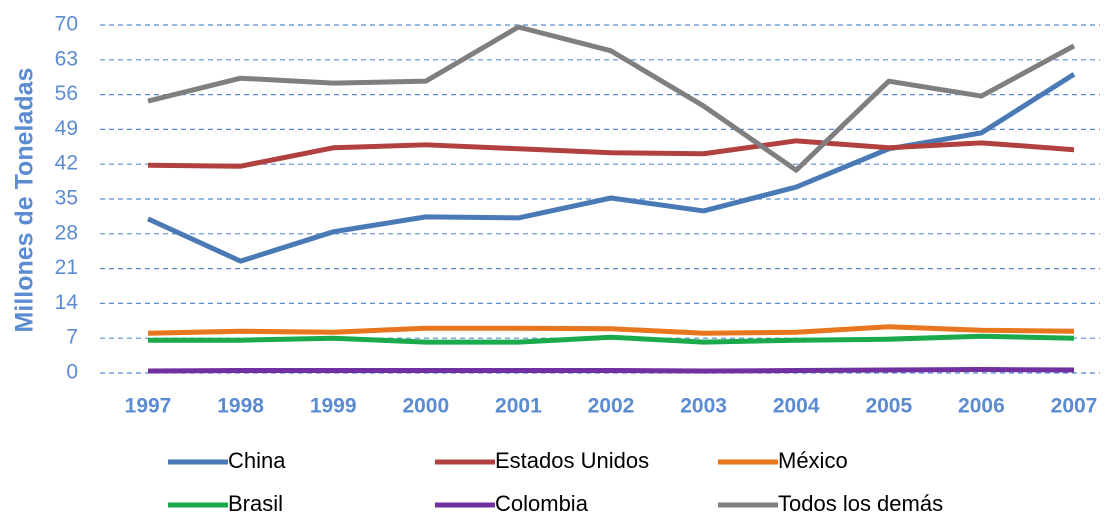 The height and width of the screenshot is (515, 1113). I want to click on y-tick-label: 14, so click(67, 302).